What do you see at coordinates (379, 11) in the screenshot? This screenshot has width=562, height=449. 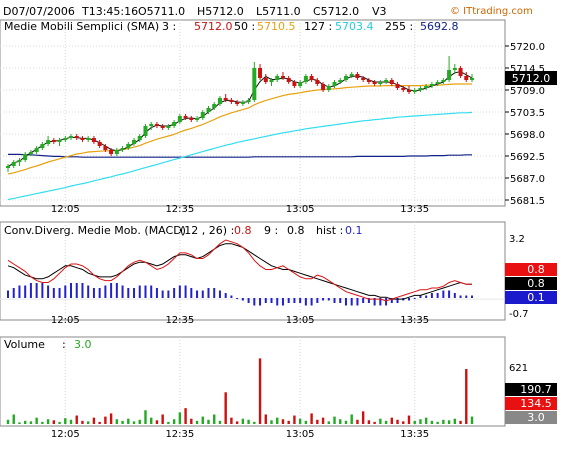 I see `header-volume: V3` at bounding box center [379, 11].